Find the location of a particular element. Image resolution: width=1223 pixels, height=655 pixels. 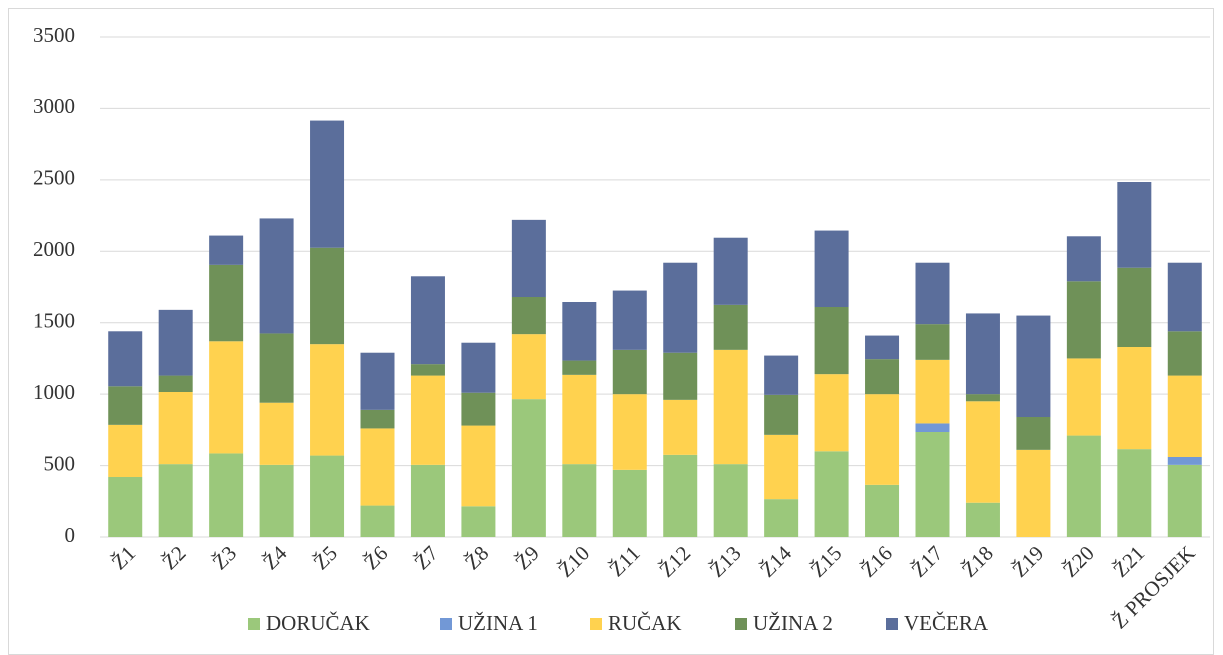

legend-label: DORUČAK is located at coordinates (318, 623).